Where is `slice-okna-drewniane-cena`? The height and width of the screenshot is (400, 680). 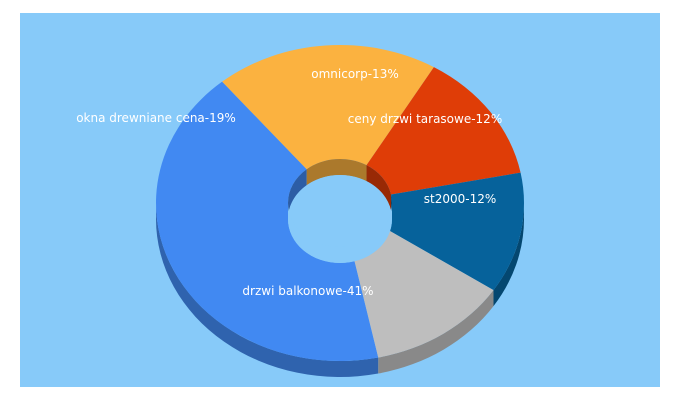
slice-okna-drewniane-cena is located at coordinates (328, 107).